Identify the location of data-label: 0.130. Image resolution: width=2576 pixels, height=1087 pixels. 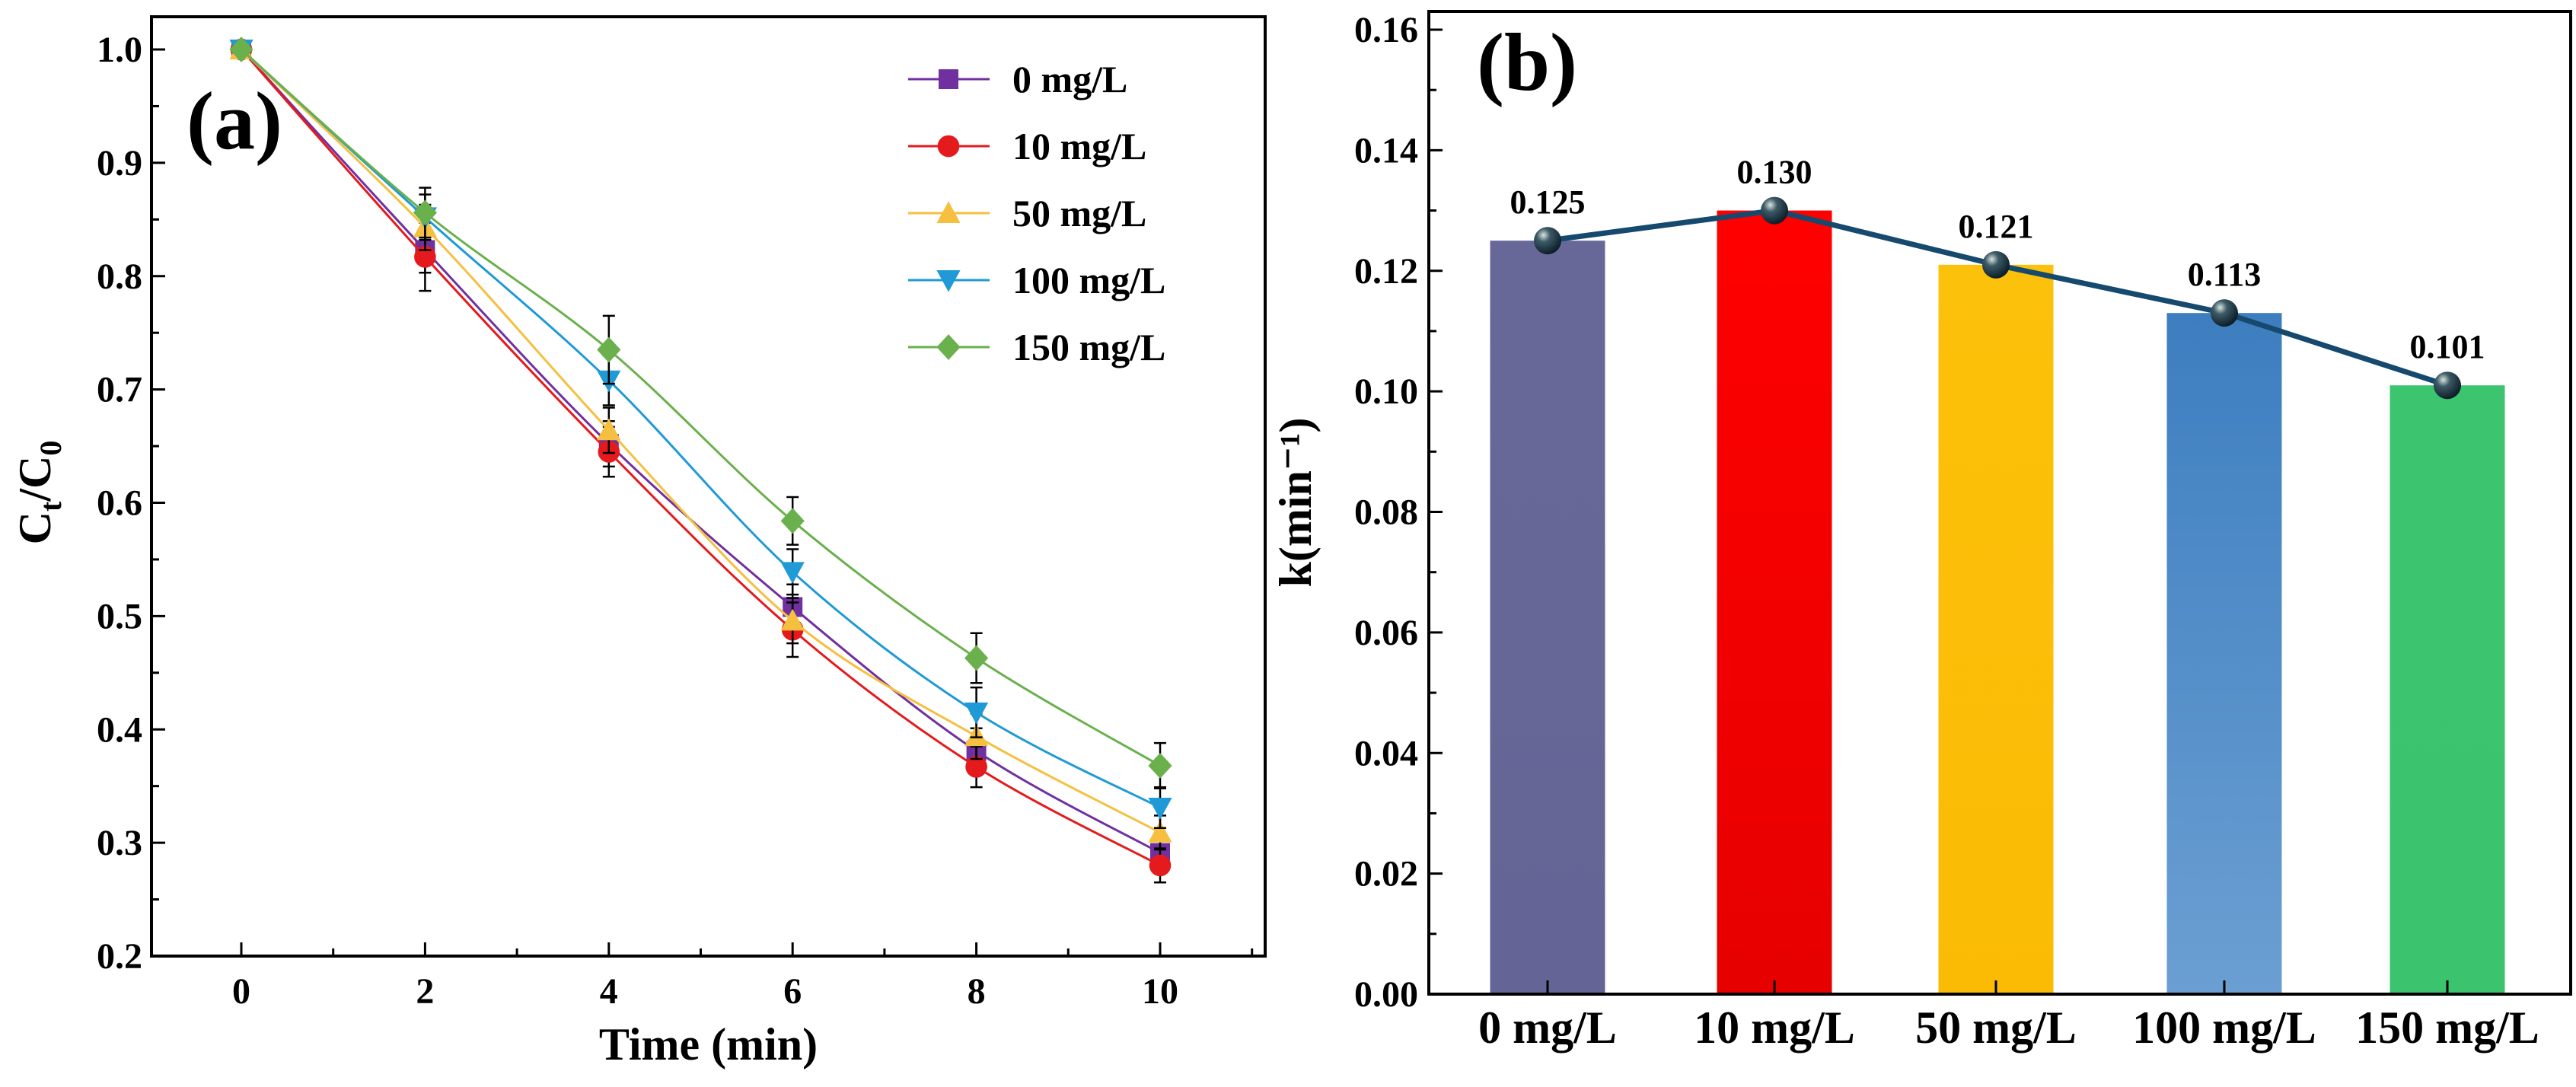
(1774, 172).